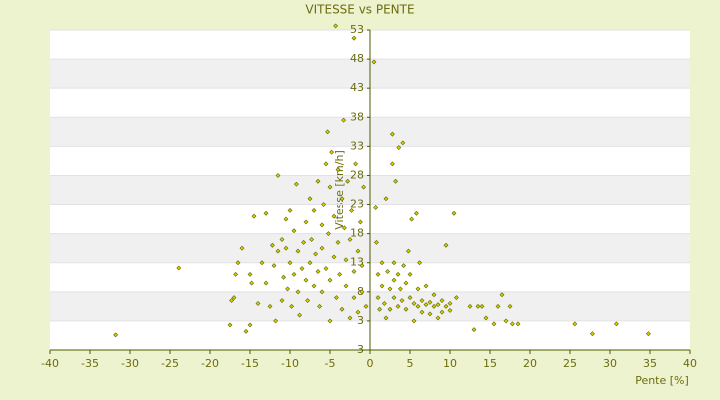  I want to click on chart-title: VITESSE vs PENTE, so click(359, 10).